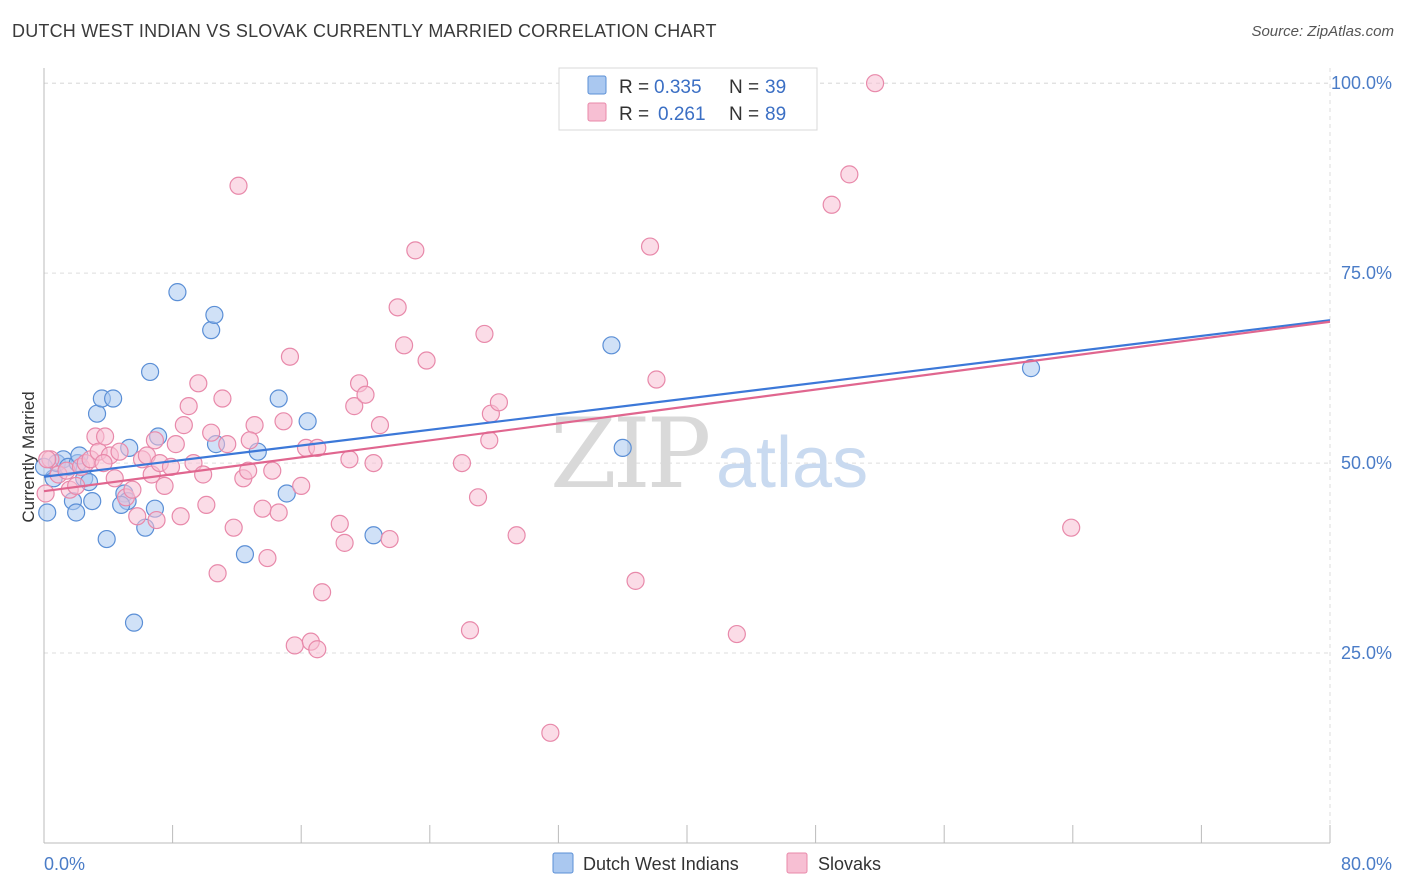 The width and height of the screenshot is (1406, 892). What do you see at coordinates (1361, 83) in the screenshot?
I see `y-tick-label: 100.0%` at bounding box center [1361, 83].